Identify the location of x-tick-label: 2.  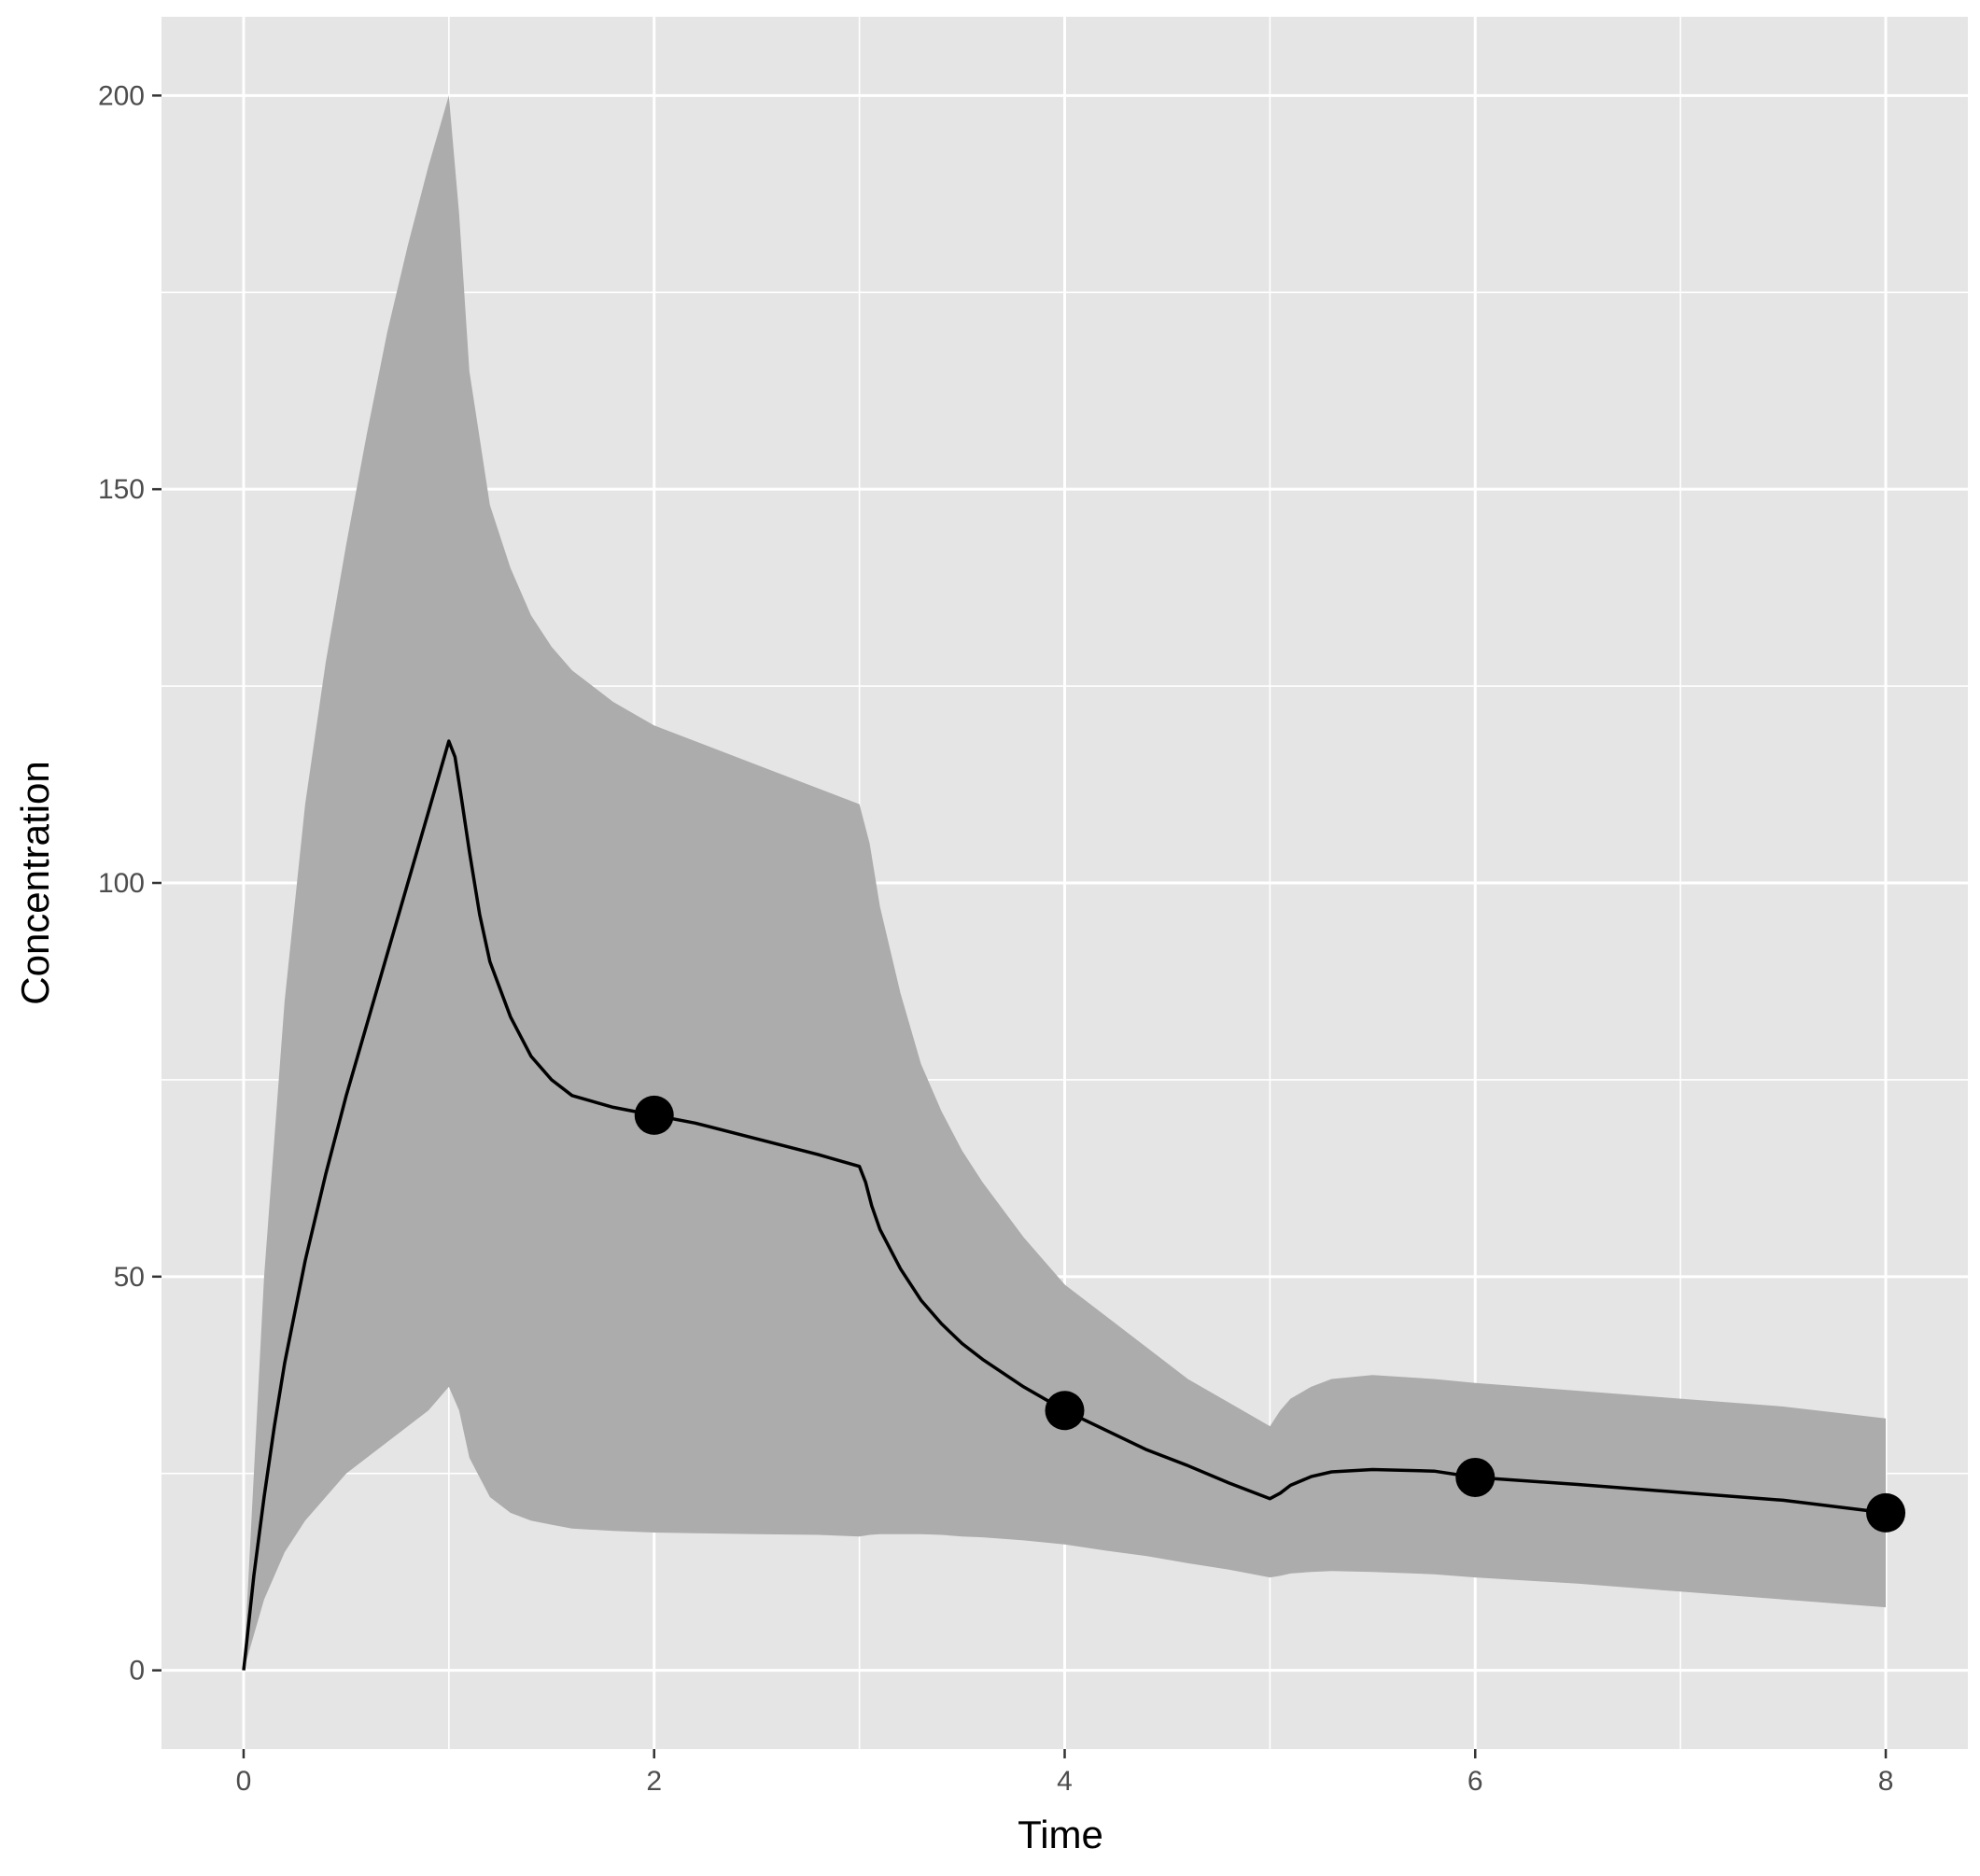
(654, 1781).